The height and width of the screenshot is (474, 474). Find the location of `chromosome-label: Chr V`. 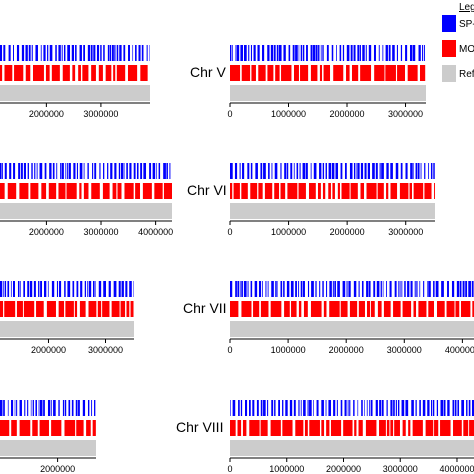

chromosome-label: Chr V is located at coordinates (208, 72).